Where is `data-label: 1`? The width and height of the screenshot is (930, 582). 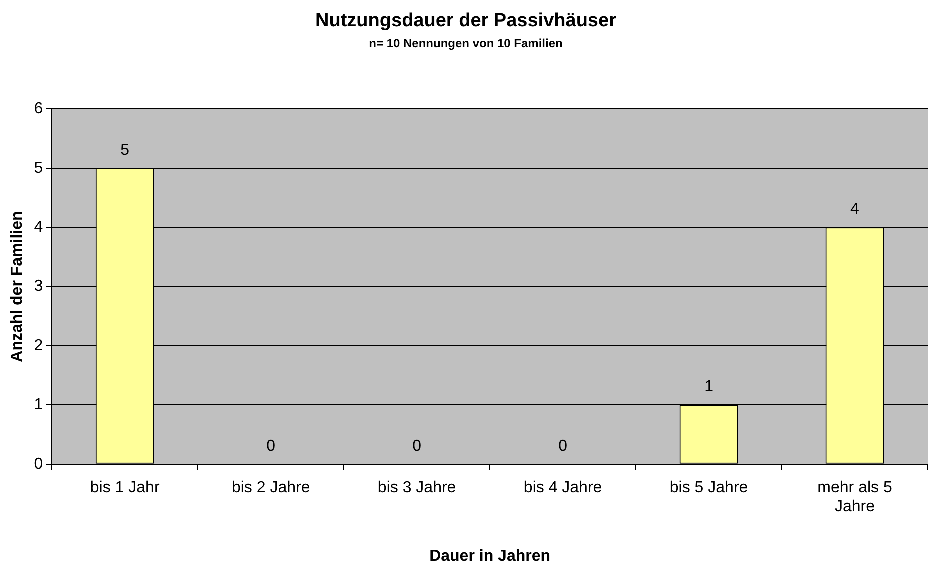
data-label: 1 is located at coordinates (709, 387).